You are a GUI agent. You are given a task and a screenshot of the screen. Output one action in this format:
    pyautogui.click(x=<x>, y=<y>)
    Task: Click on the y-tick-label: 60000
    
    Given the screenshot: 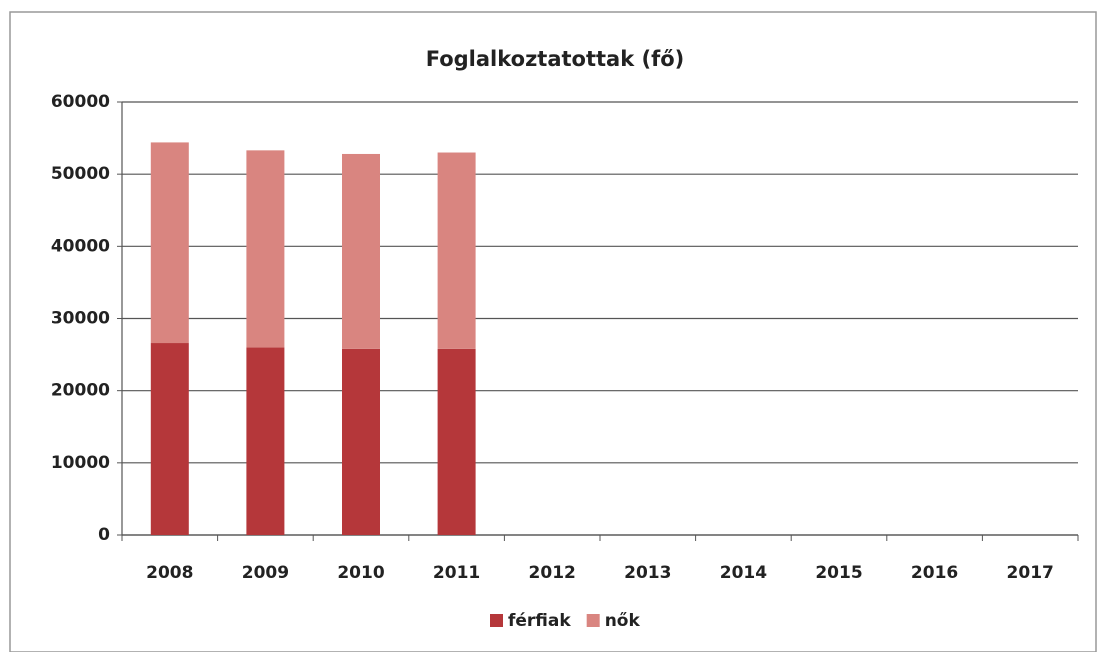 What is the action you would take?
    pyautogui.click(x=80, y=102)
    